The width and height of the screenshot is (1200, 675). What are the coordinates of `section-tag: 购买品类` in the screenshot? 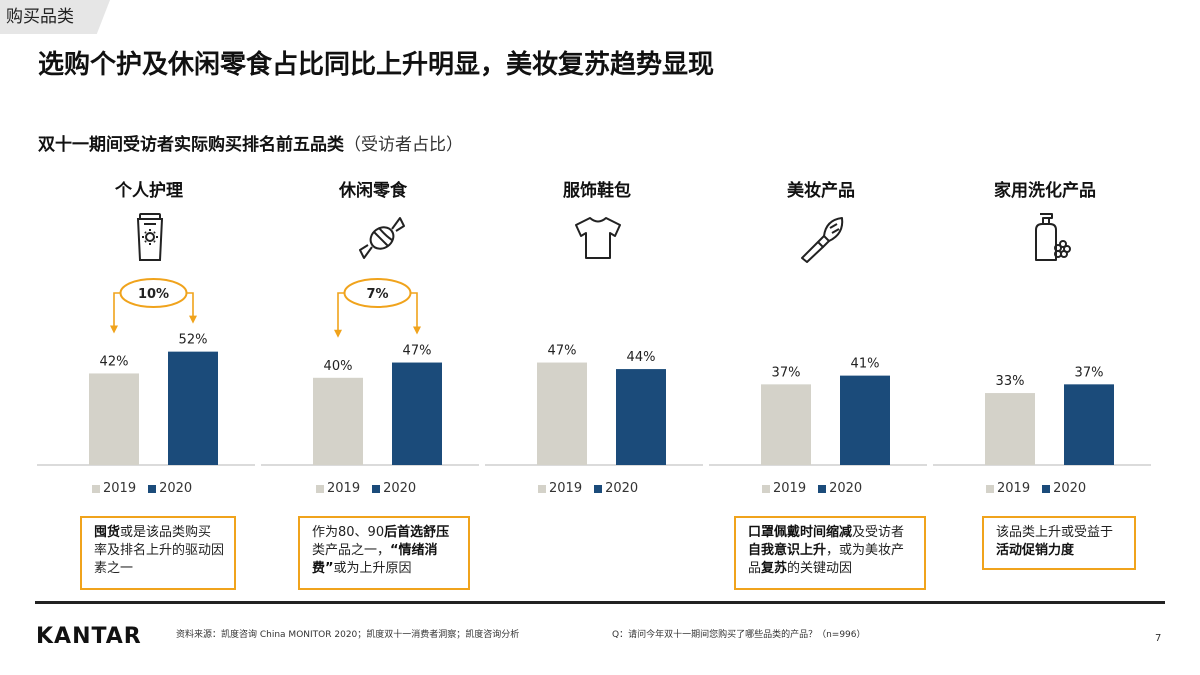 It's located at (55, 17).